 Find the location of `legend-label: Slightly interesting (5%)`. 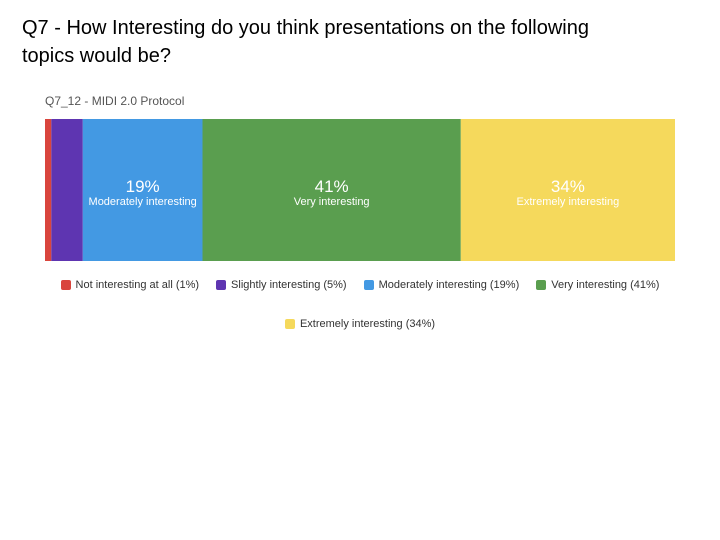

legend-label: Slightly interesting (5%) is located at coordinates (289, 285).